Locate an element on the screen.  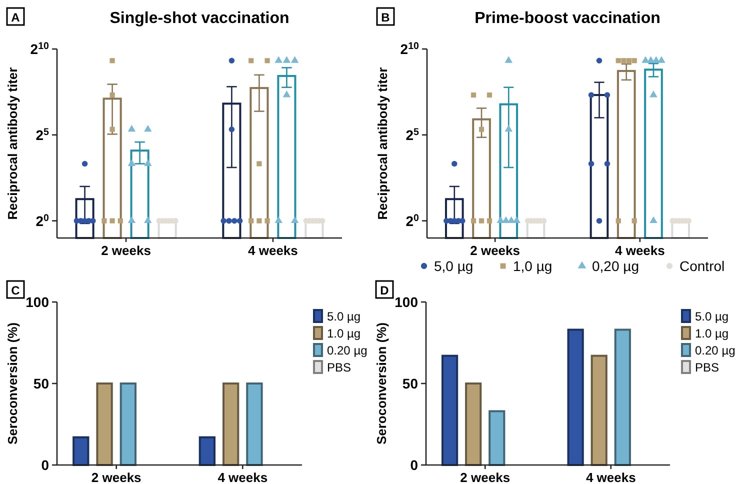
legend-label: 5,0 µg is located at coordinates (454, 266).